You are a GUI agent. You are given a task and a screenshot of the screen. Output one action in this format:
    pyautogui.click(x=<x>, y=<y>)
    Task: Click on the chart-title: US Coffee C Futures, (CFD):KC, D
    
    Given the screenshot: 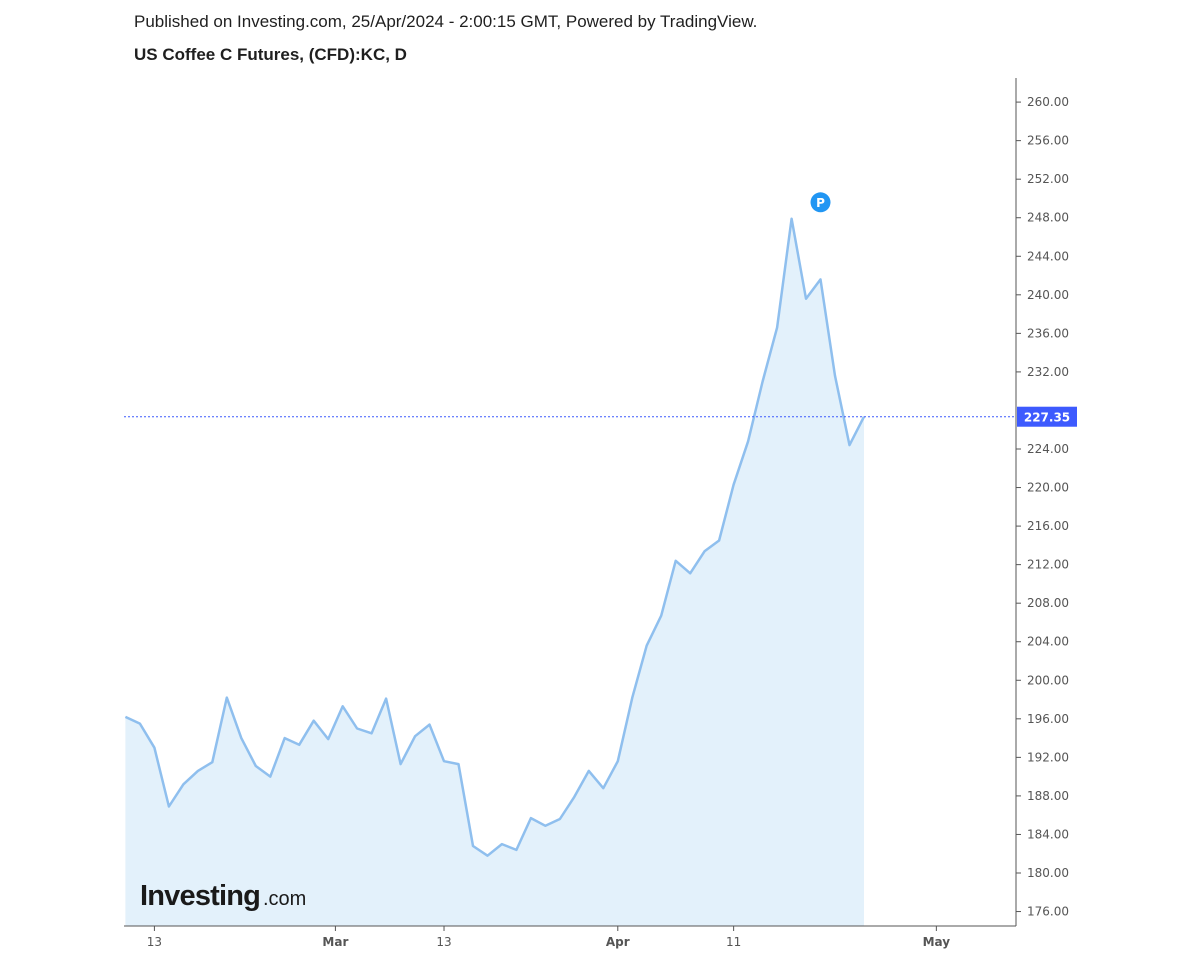 What is the action you would take?
    pyautogui.click(x=270, y=54)
    